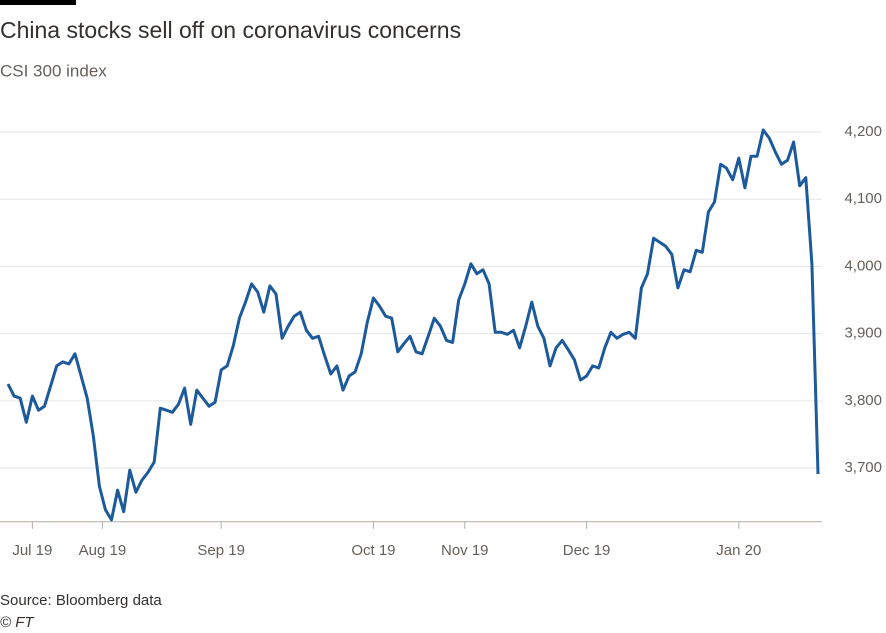 The height and width of the screenshot is (633, 886). Describe the element at coordinates (587, 550) in the screenshot. I see `x-tick-label: Dec 19` at that location.